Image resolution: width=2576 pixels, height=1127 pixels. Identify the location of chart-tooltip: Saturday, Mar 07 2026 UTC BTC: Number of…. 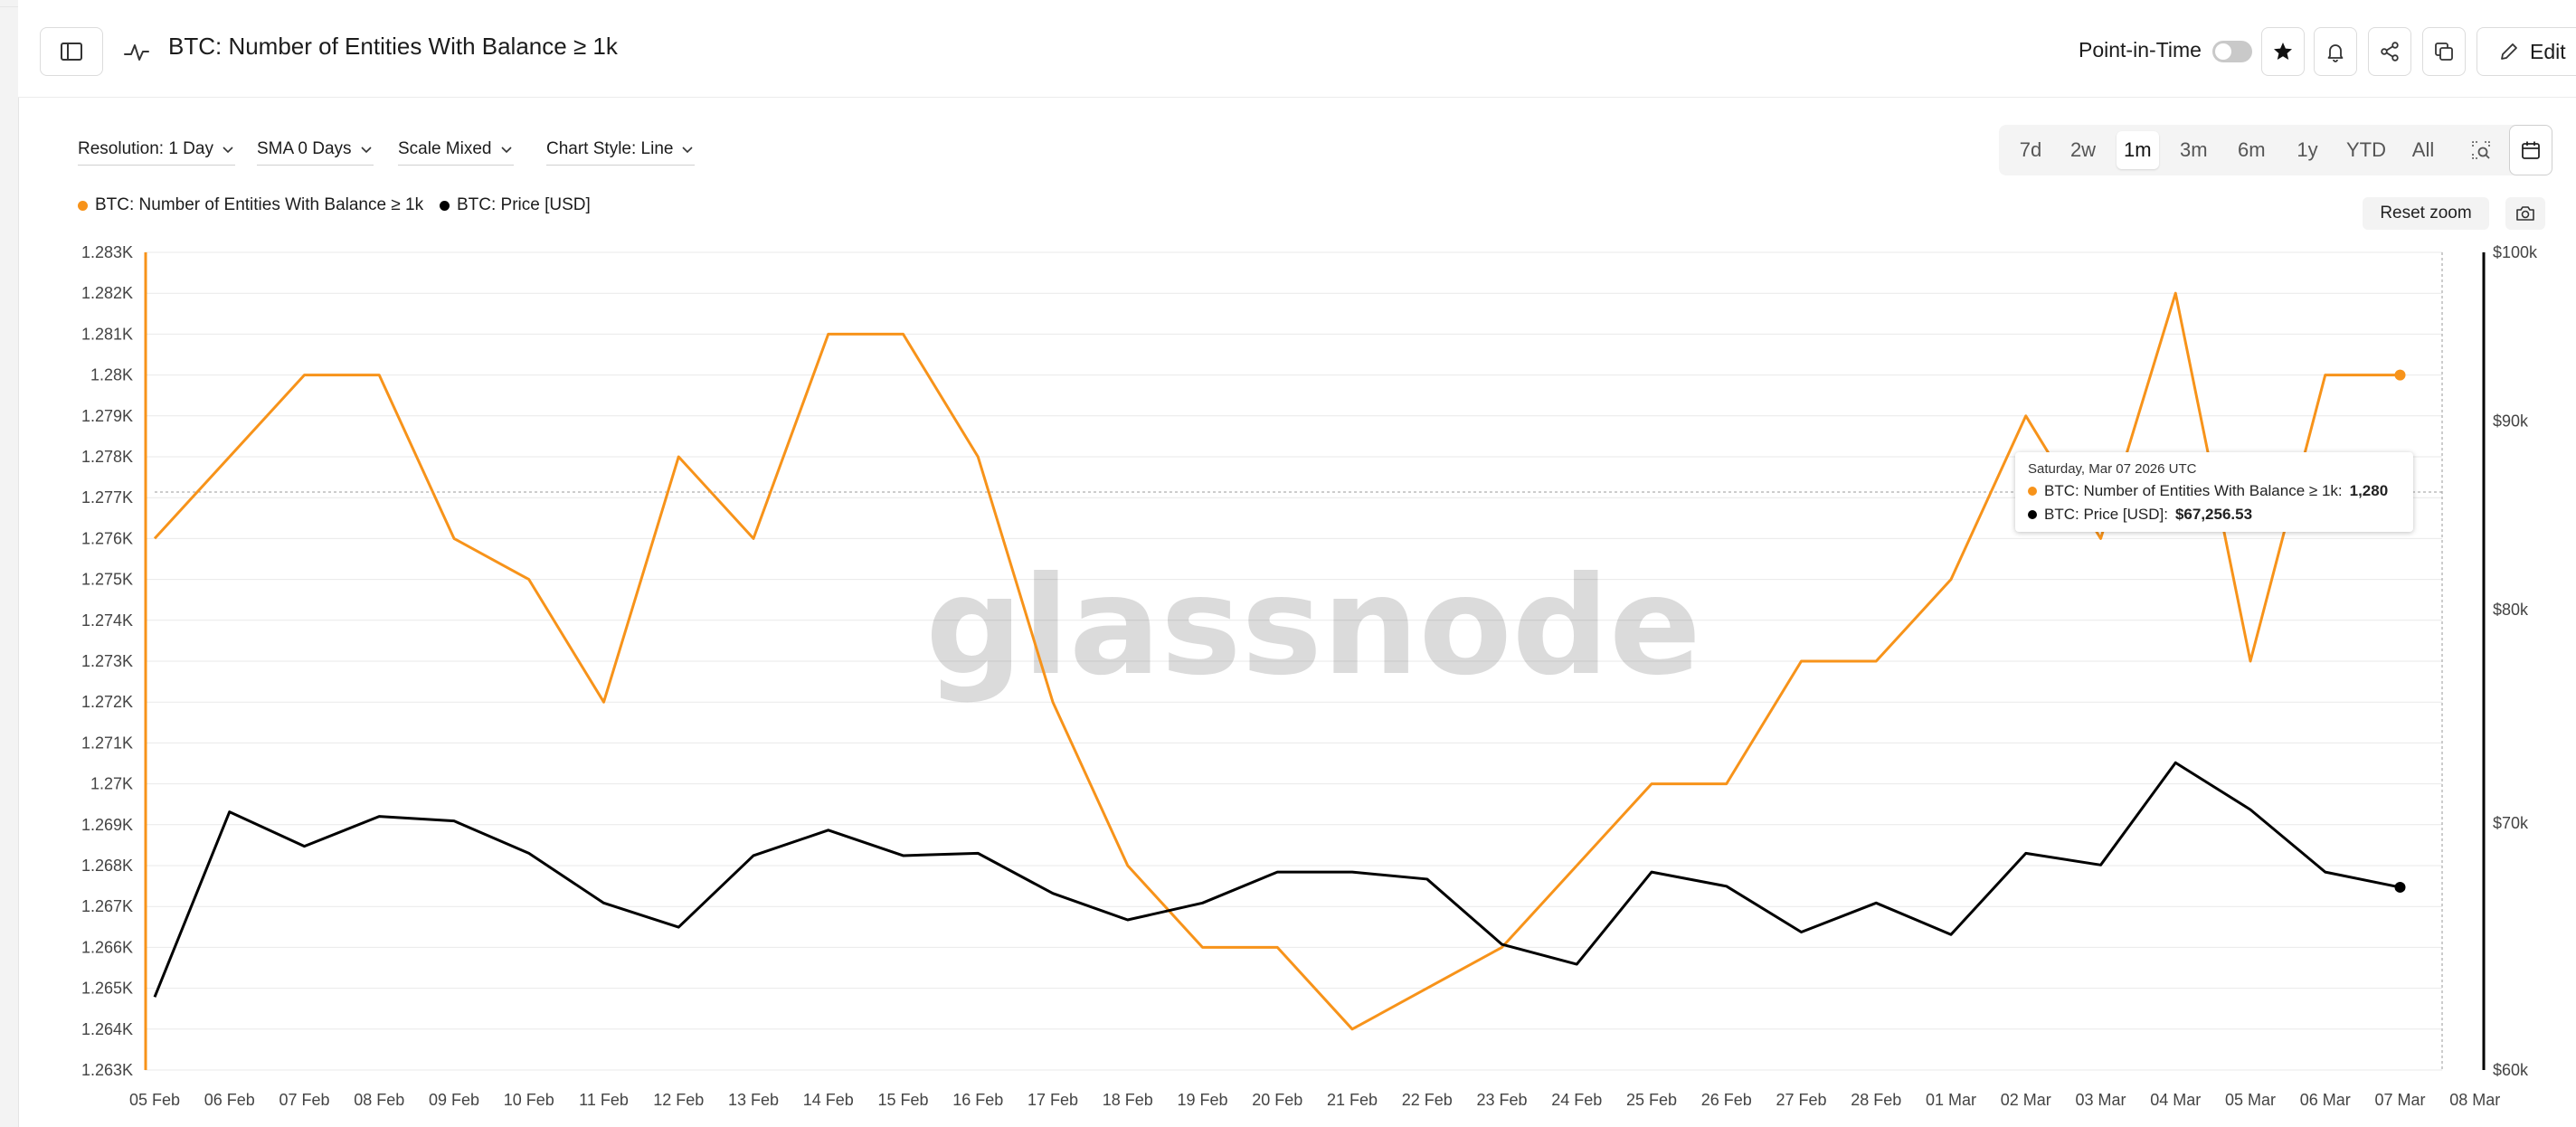
(2214, 492).